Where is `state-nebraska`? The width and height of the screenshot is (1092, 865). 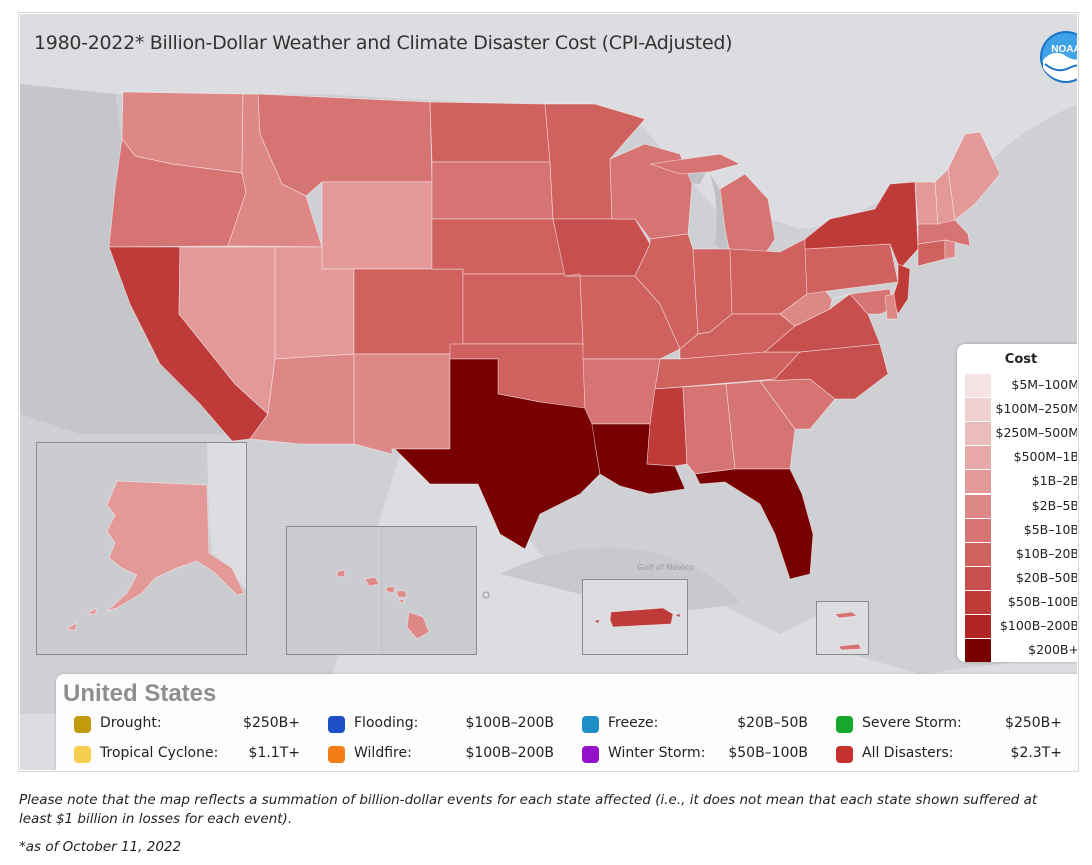
state-nebraska is located at coordinates (498, 246).